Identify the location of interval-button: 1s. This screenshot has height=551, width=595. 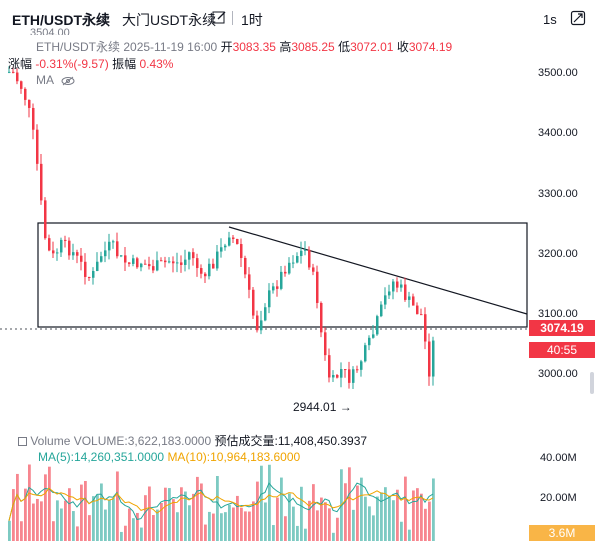
(550, 19).